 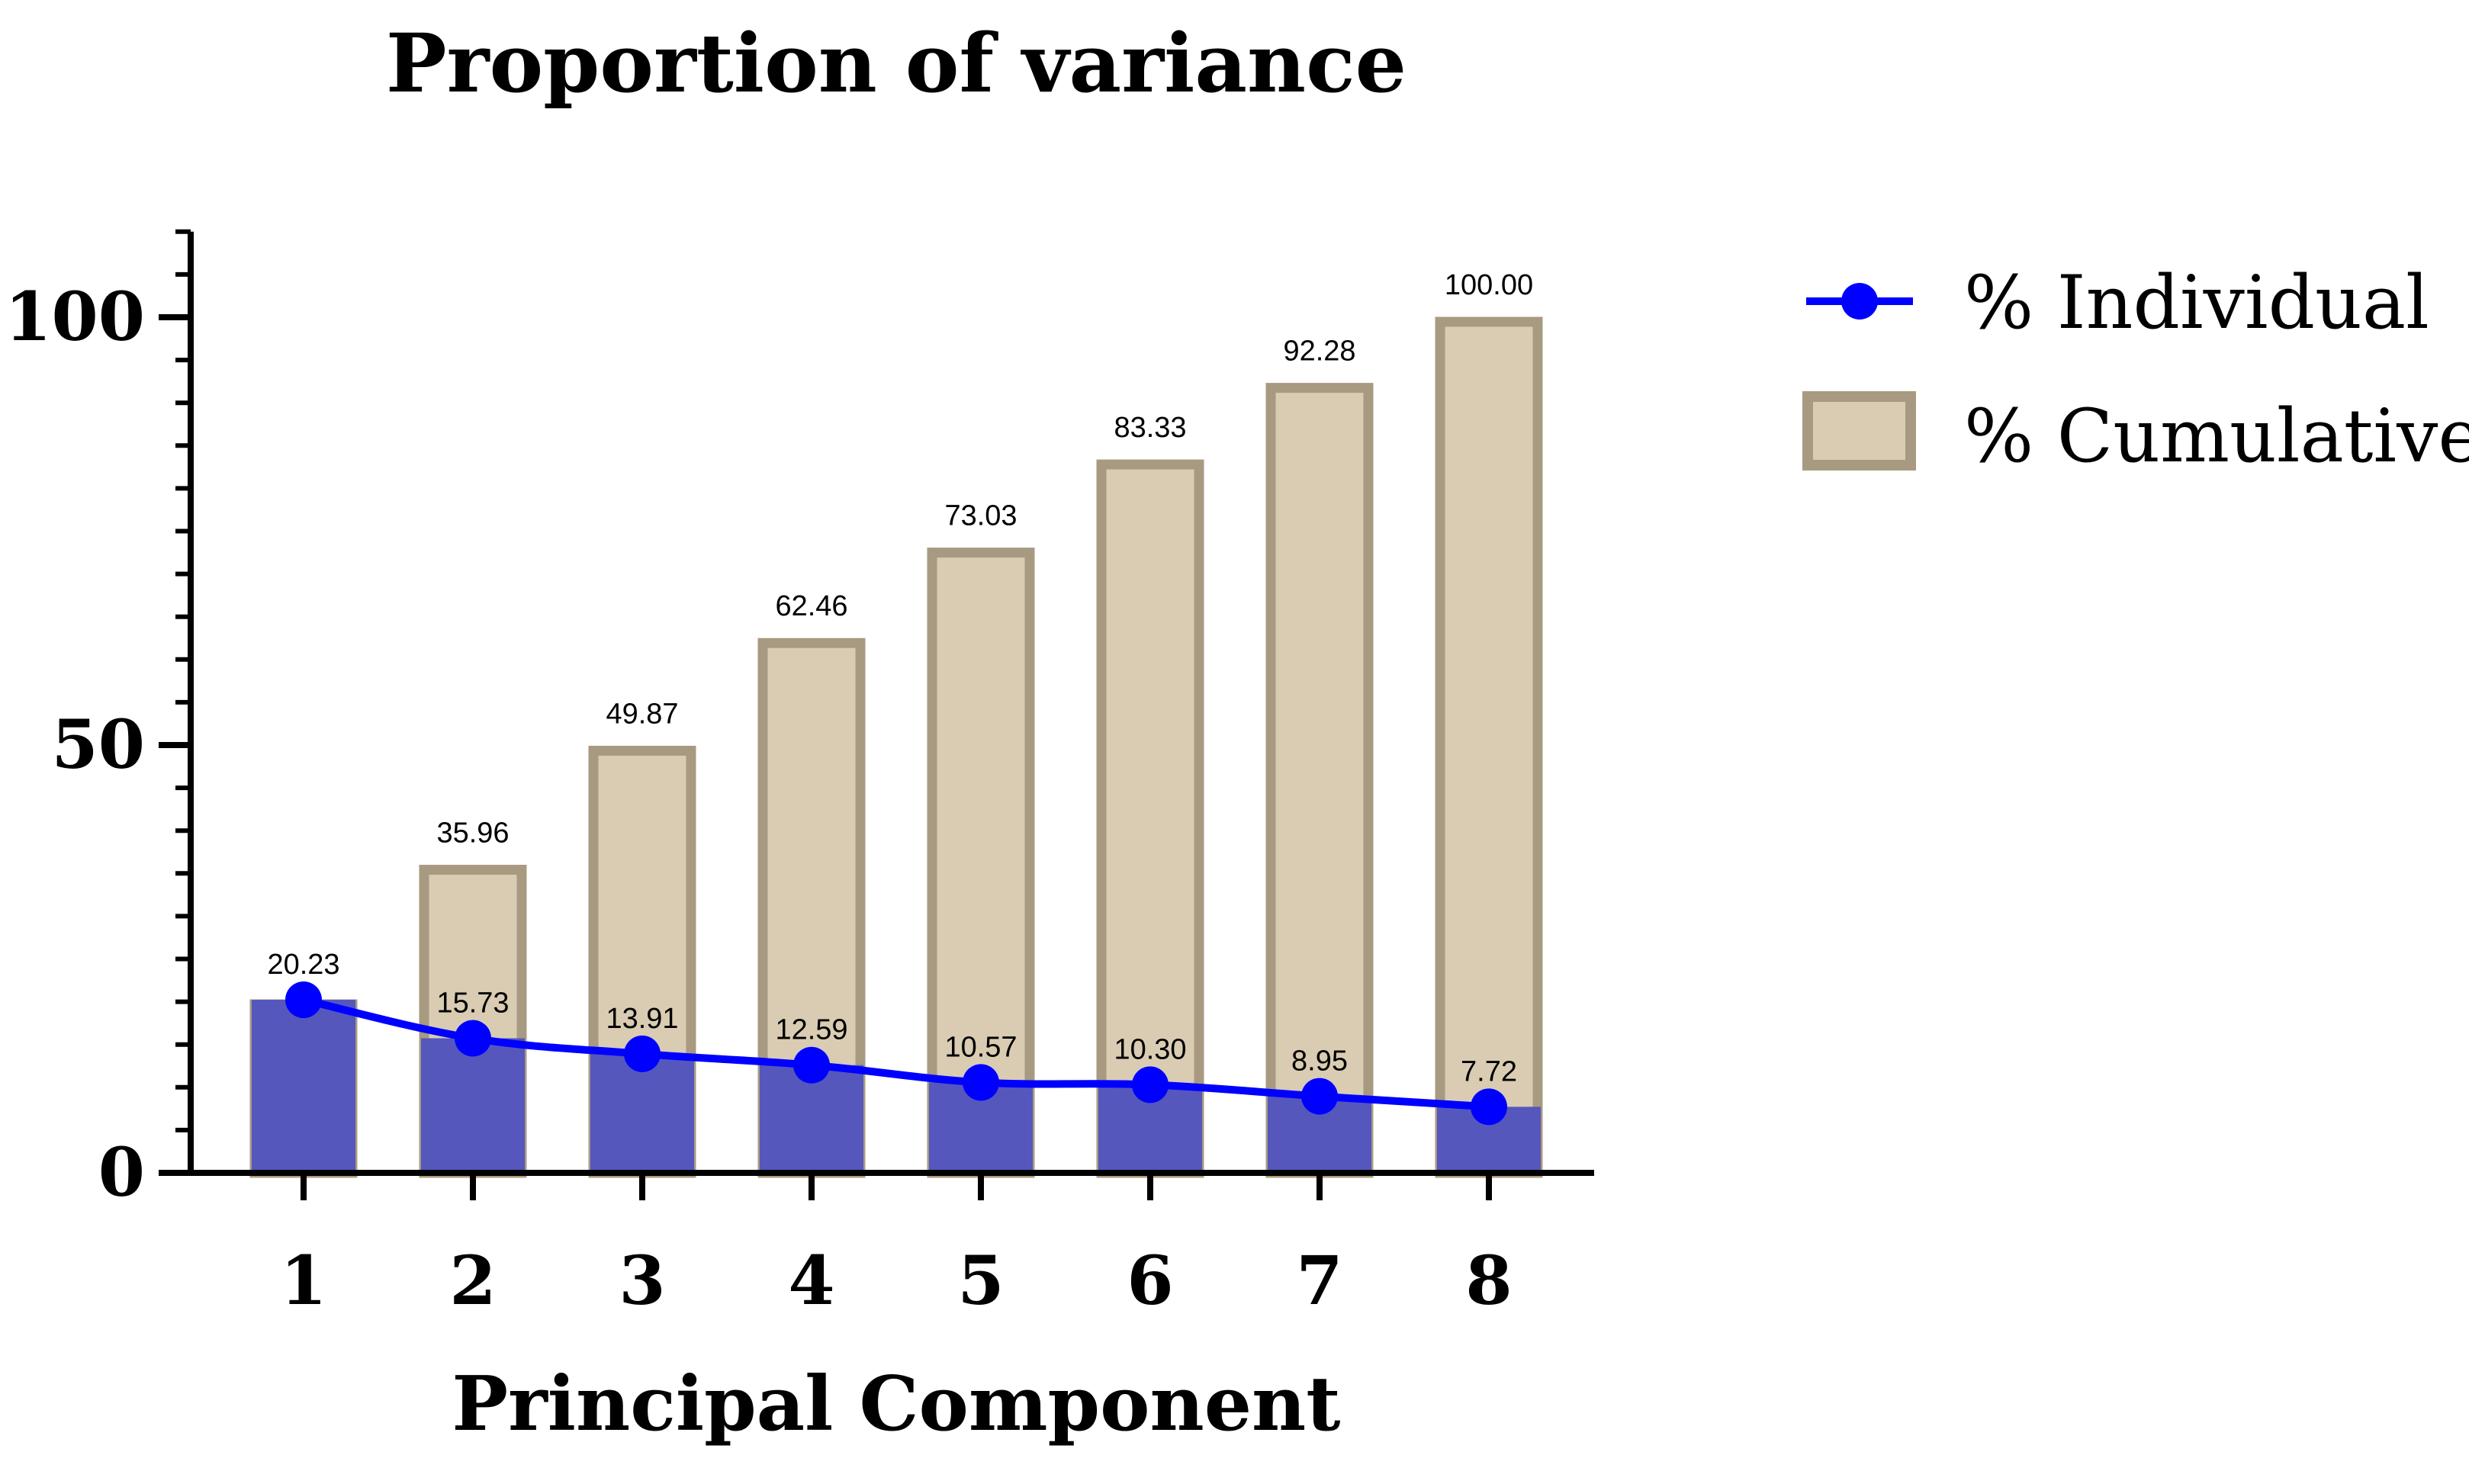 I want to click on individual-value-label: 12.59, so click(x=811, y=1030).